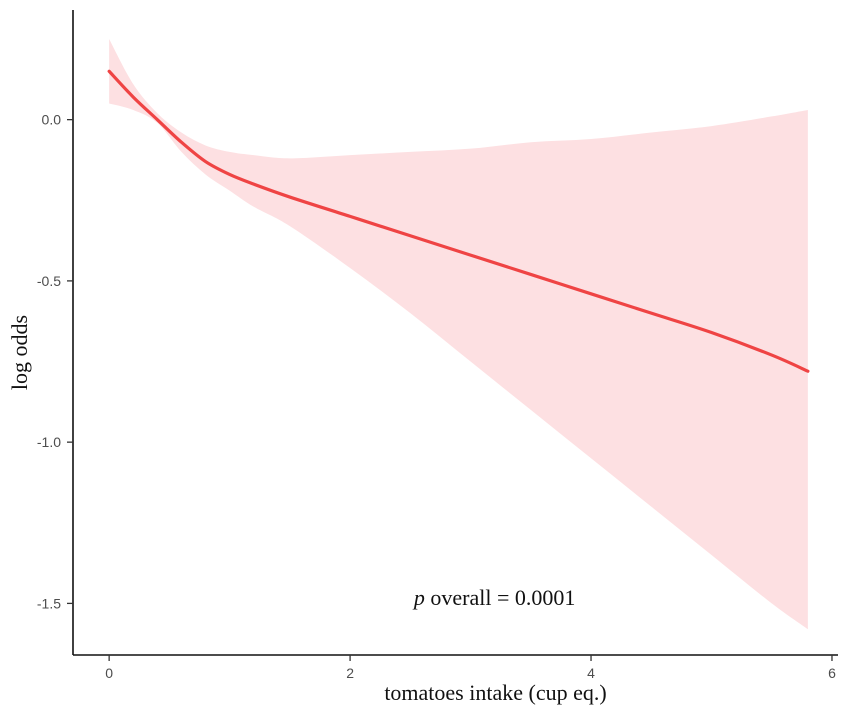  What do you see at coordinates (109, 673) in the screenshot?
I see `x-tick-label: 0` at bounding box center [109, 673].